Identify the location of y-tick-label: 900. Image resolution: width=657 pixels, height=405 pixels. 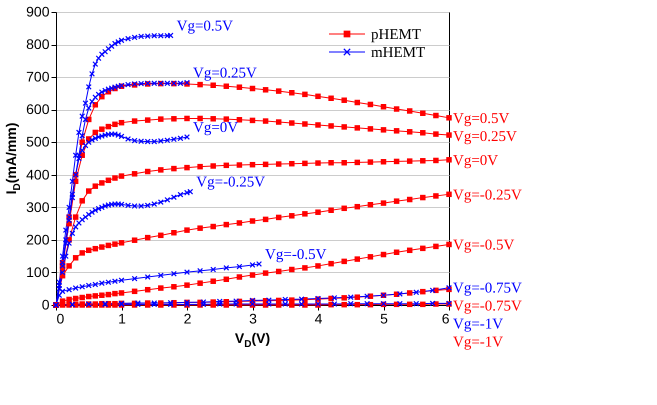
(38, 12).